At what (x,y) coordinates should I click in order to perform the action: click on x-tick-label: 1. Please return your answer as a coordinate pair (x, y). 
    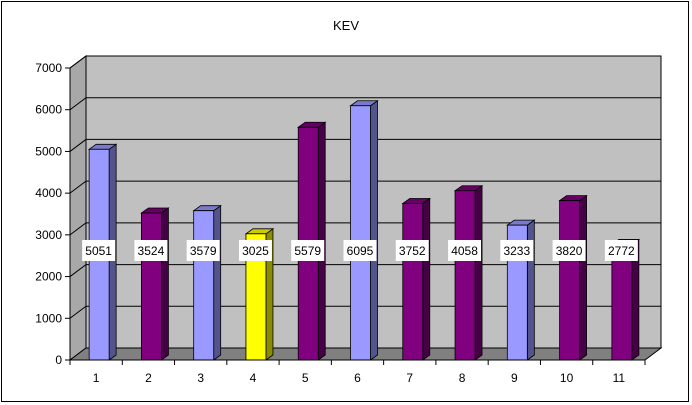
    Looking at the image, I should click on (96, 378).